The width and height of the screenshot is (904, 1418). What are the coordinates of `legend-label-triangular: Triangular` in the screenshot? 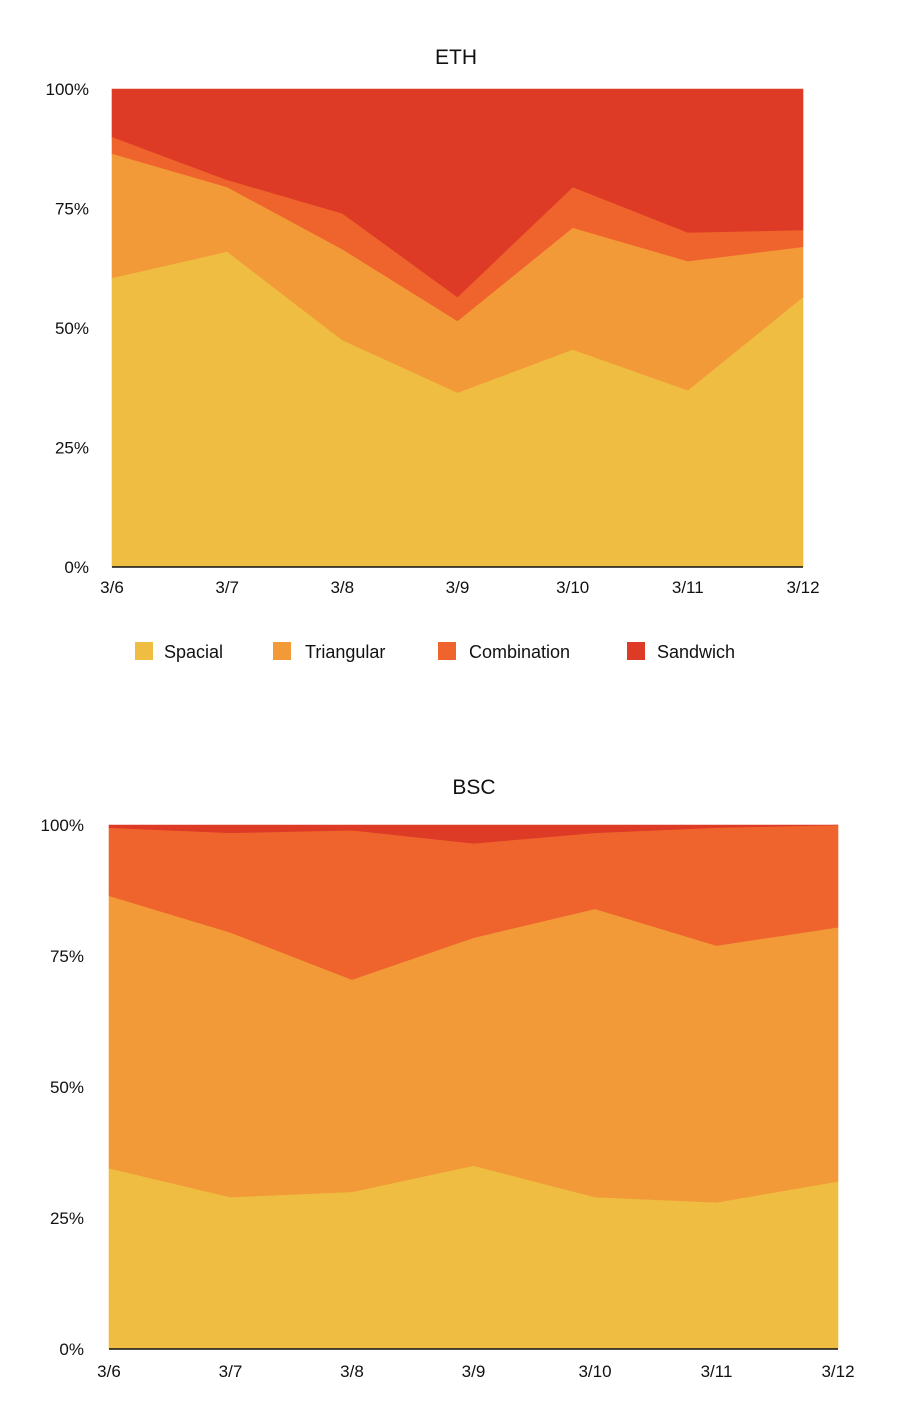 It's located at (345, 652).